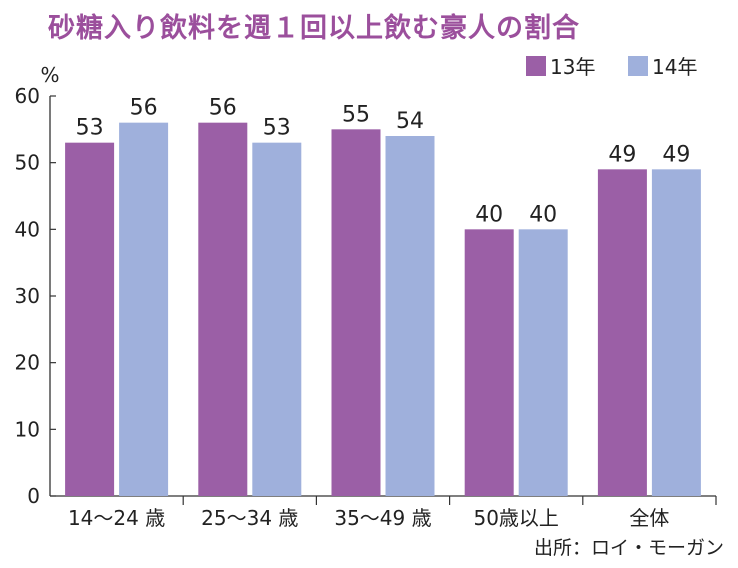 Image resolution: width=738 pixels, height=568 pixels. What do you see at coordinates (249, 518) in the screenshot?
I see `x-category-label: 25～34 歳` at bounding box center [249, 518].